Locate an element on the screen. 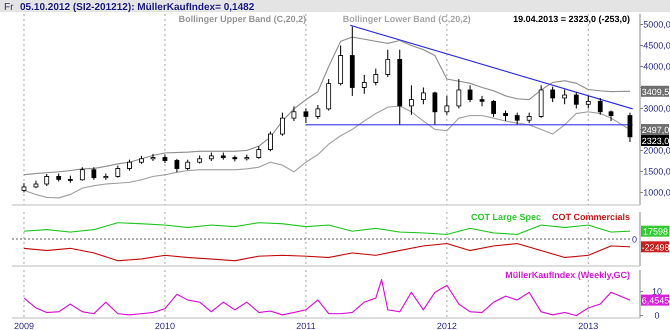  text: Bollinger Upper Band (C,20,2) is located at coordinates (242, 19).